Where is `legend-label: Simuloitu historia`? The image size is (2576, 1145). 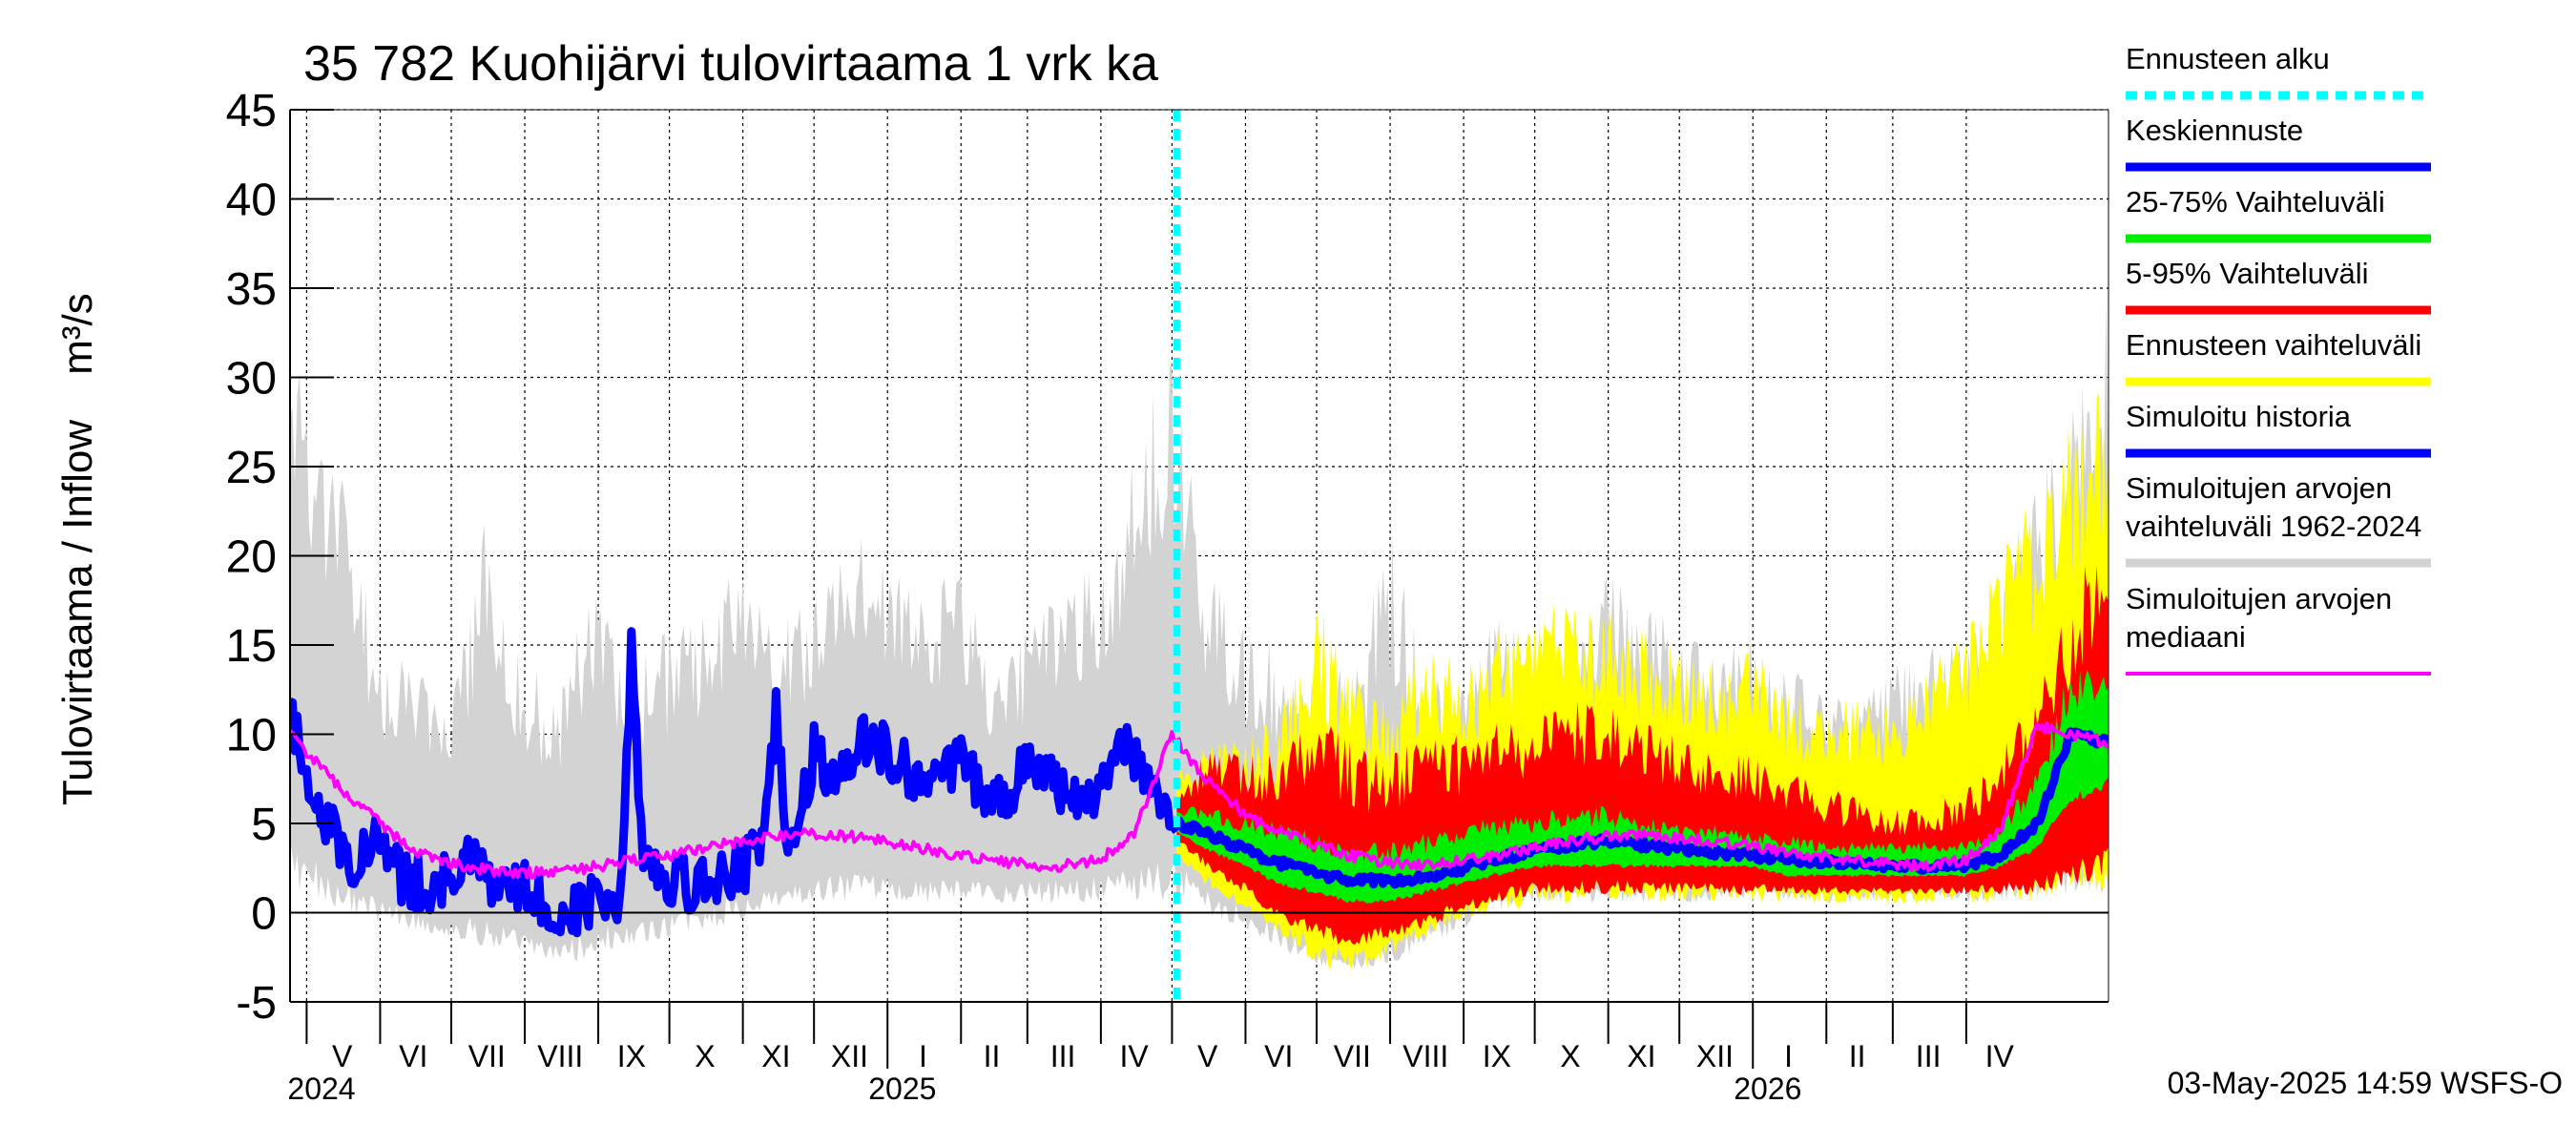 legend-label: Simuloitu historia is located at coordinates (2239, 417).